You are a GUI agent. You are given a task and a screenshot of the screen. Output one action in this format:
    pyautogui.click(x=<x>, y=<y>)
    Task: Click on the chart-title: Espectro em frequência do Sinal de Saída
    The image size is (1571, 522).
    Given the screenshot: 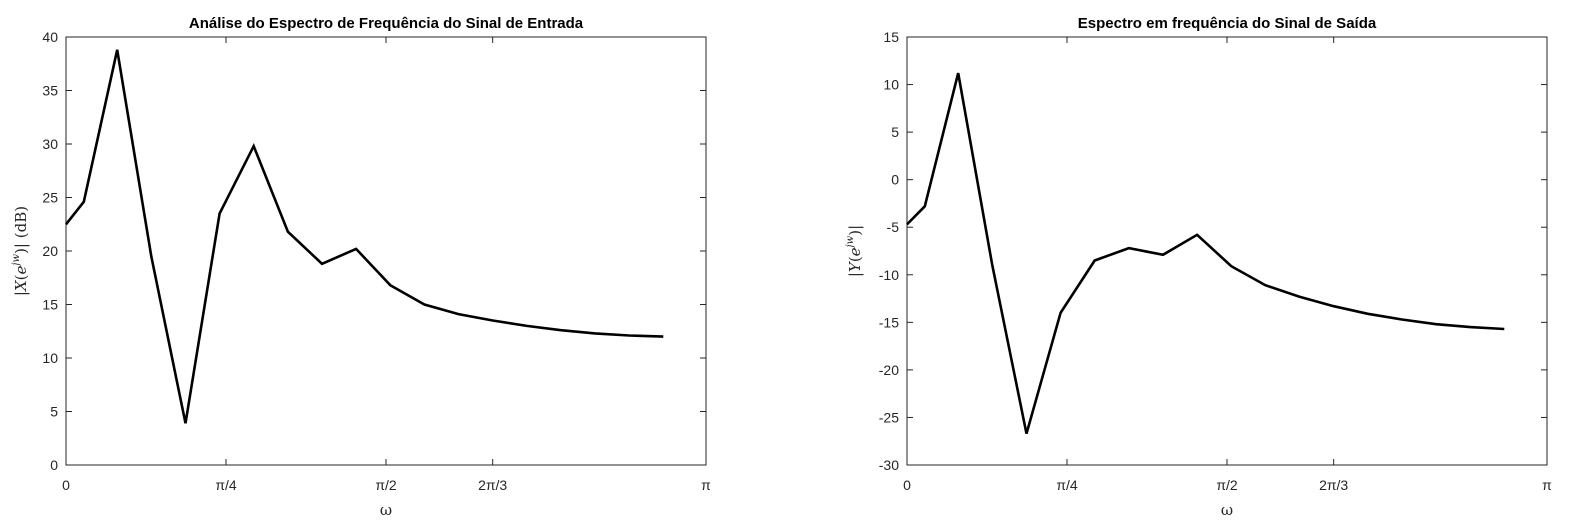 What is the action you would take?
    pyautogui.click(x=1227, y=23)
    